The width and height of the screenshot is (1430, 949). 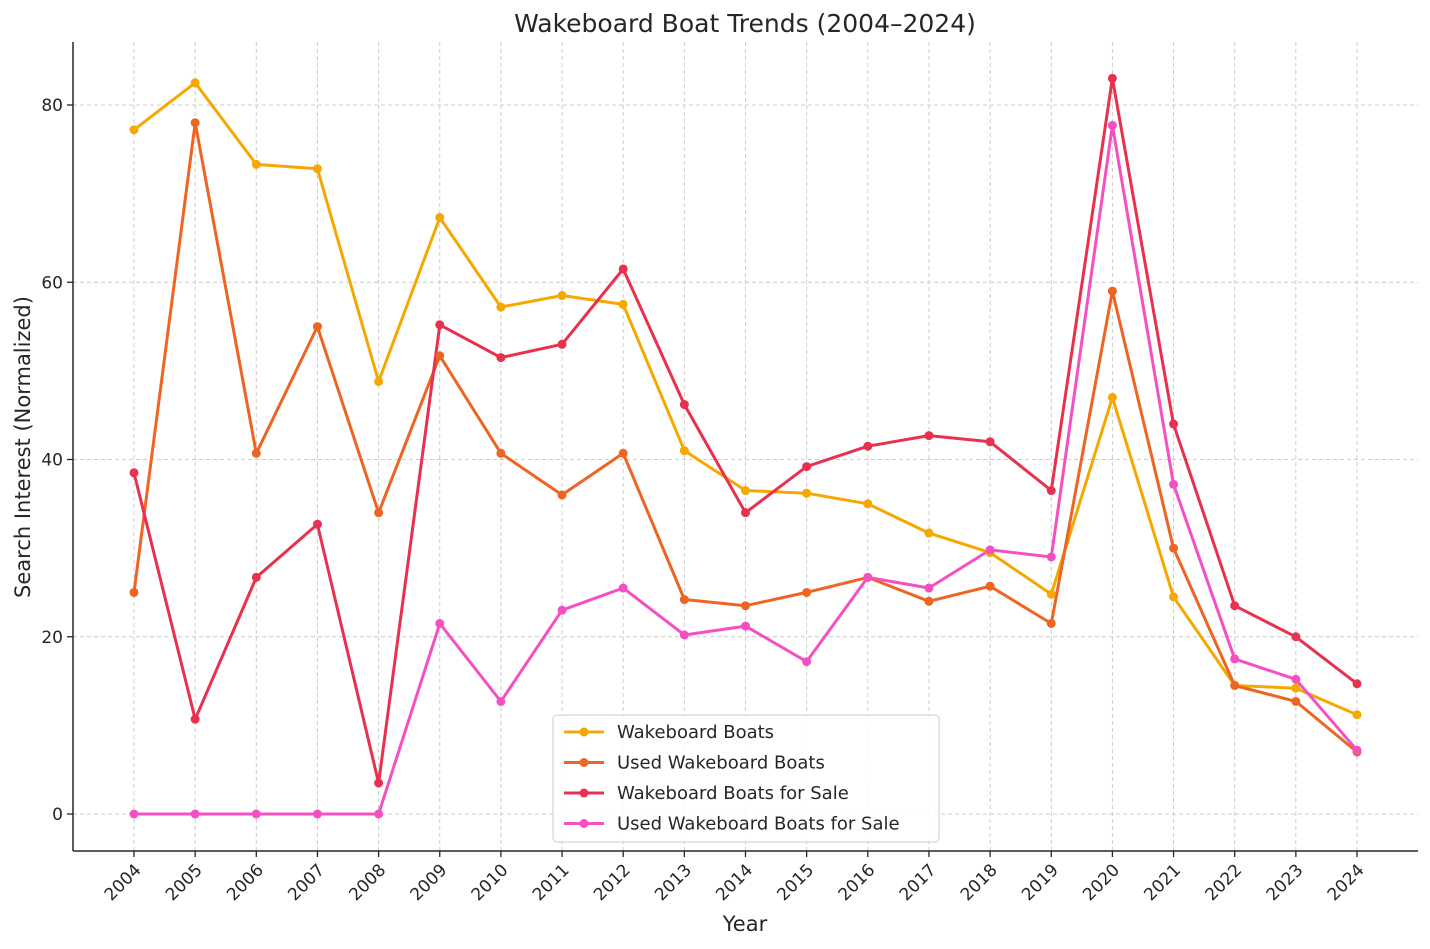 I want to click on x-tick-label: 2020, so click(x=1101, y=882).